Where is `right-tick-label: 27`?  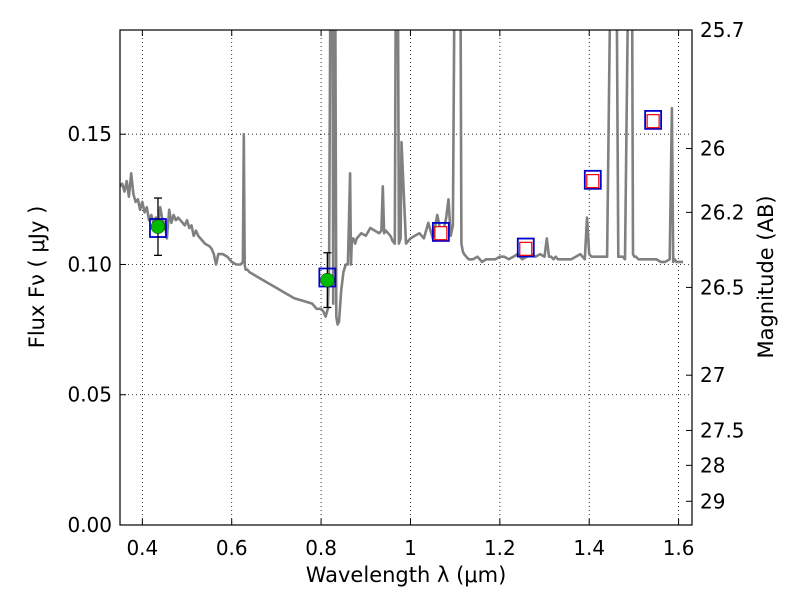
right-tick-label: 27 is located at coordinates (712, 375).